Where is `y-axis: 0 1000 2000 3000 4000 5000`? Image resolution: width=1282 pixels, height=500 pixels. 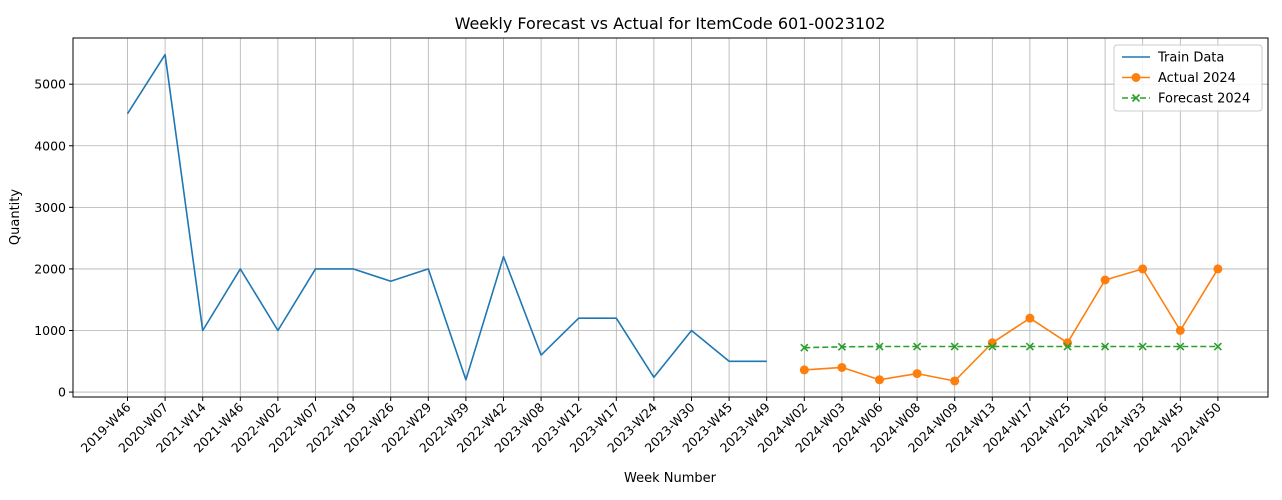 y-axis: 0 1000 2000 3000 4000 5000 is located at coordinates (53, 238).